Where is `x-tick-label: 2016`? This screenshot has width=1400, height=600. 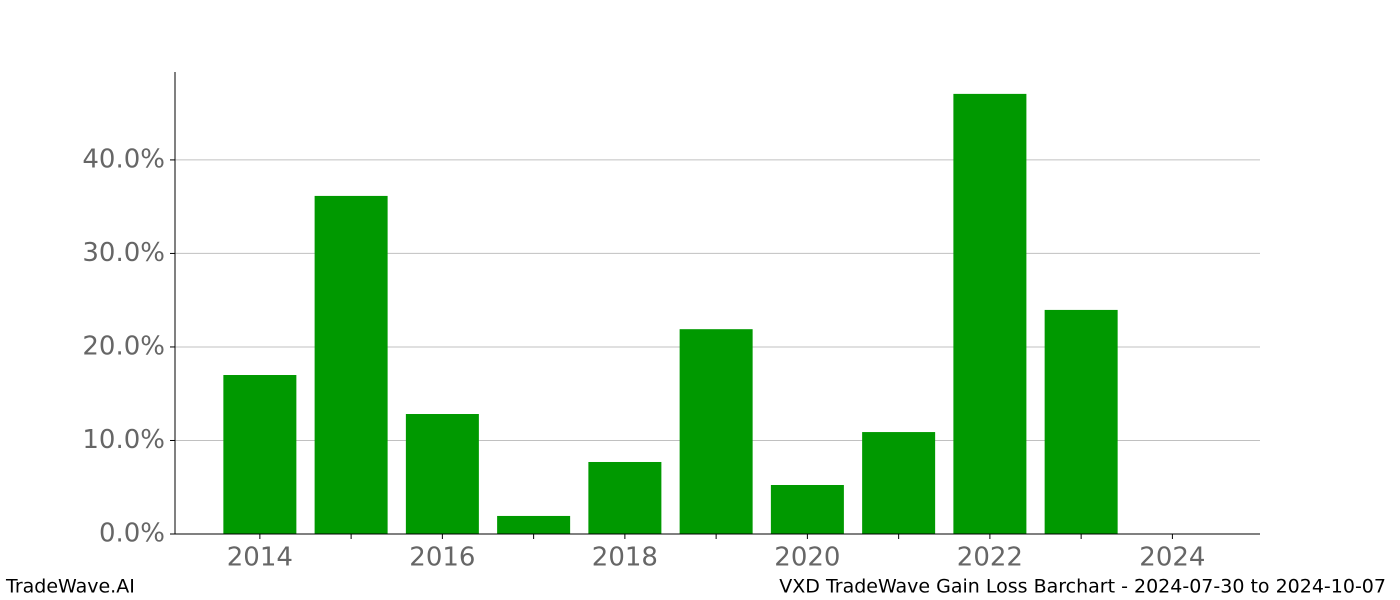 x-tick-label: 2016 is located at coordinates (442, 558).